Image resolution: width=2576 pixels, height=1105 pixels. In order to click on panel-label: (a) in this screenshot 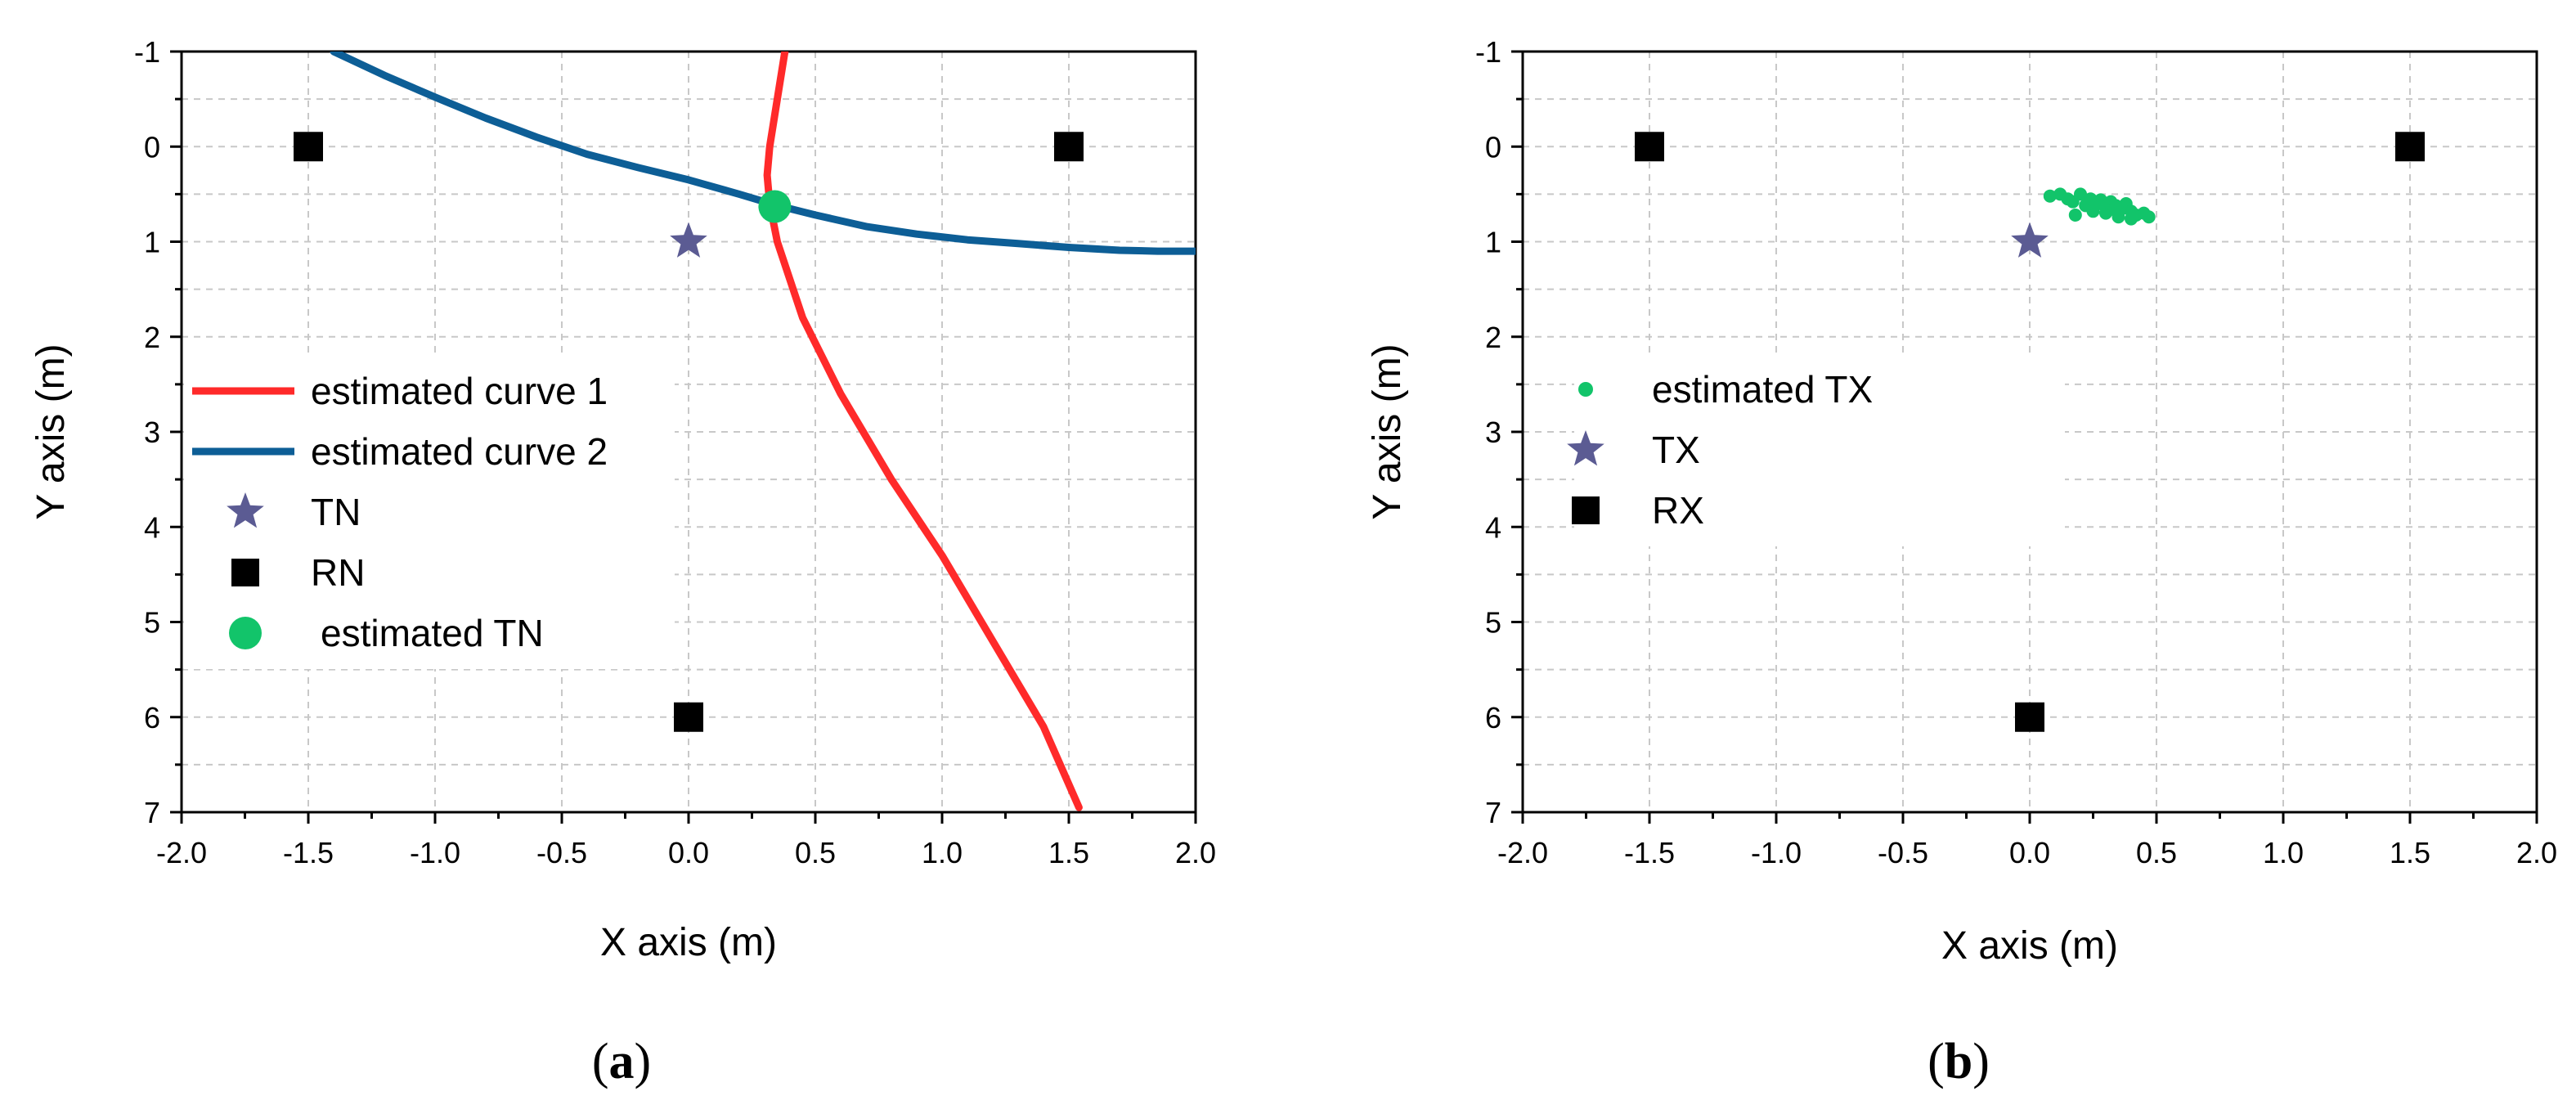, I will do `click(621, 1061)`.